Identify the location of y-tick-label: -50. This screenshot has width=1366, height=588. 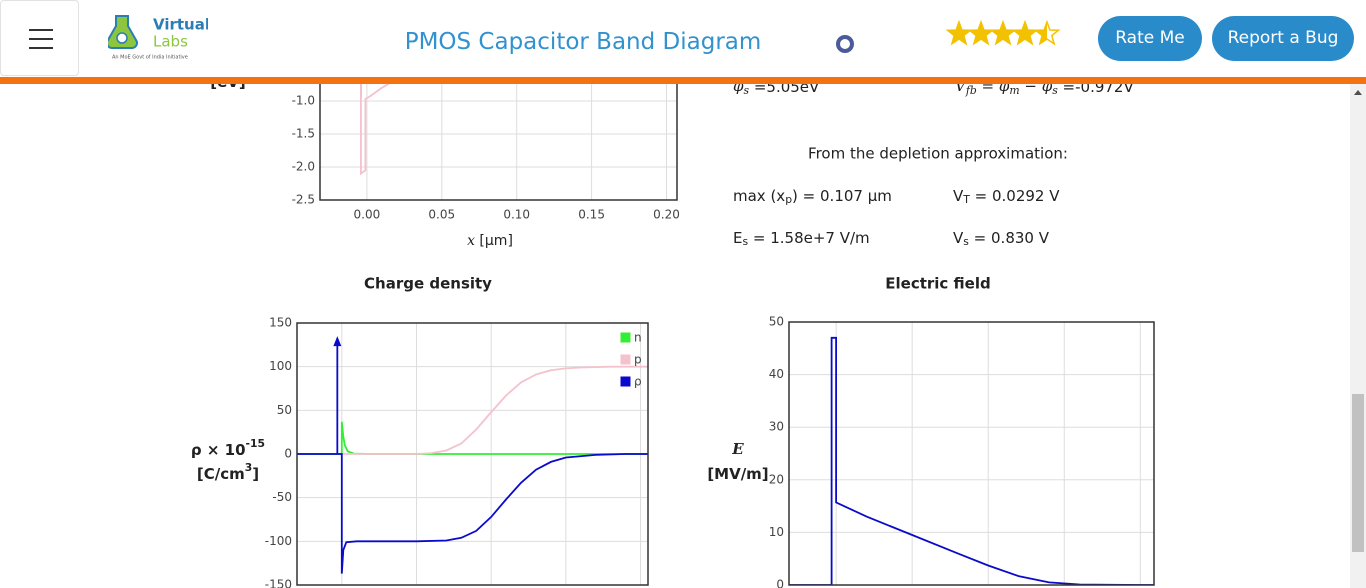
(282, 497).